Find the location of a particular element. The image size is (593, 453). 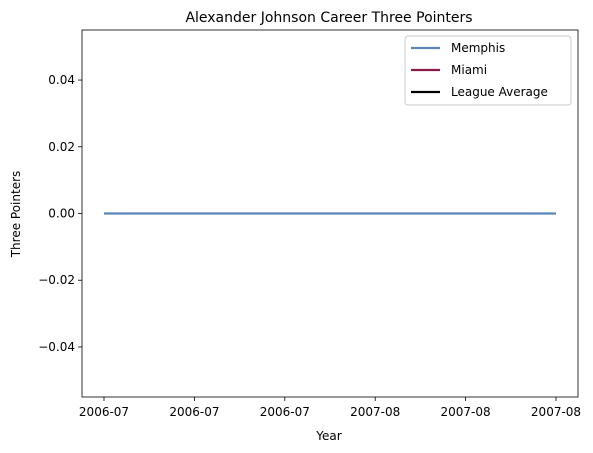

chart-title: Alexander Johnson Career Three Pointers is located at coordinates (328, 18).